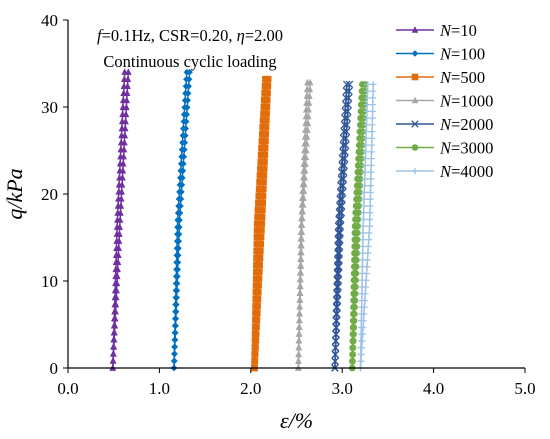 The image size is (550, 439). Describe the element at coordinates (190, 35) in the screenshot. I see `annotation-test-conditions: f=0.1Hz, CSR=0.20, η=2.00` at that location.